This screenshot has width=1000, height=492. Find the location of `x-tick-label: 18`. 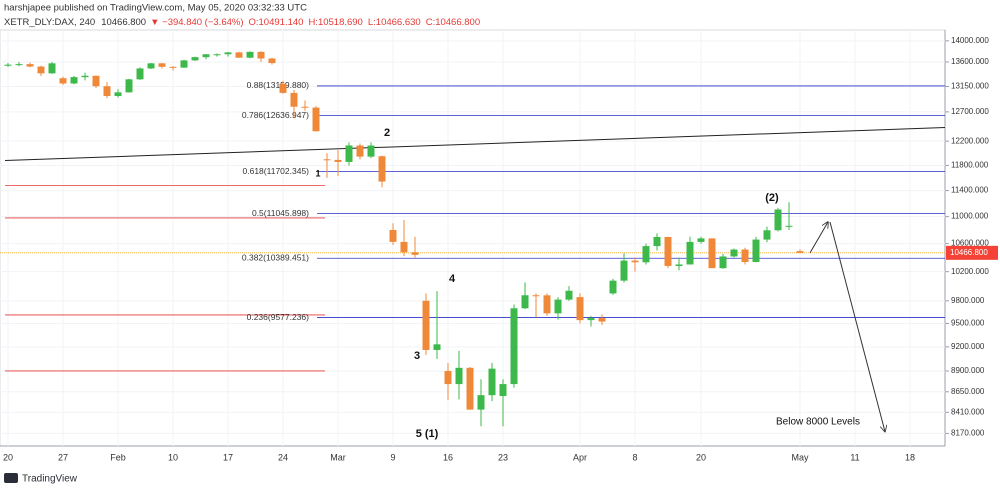

x-tick-label: 18 is located at coordinates (910, 457).